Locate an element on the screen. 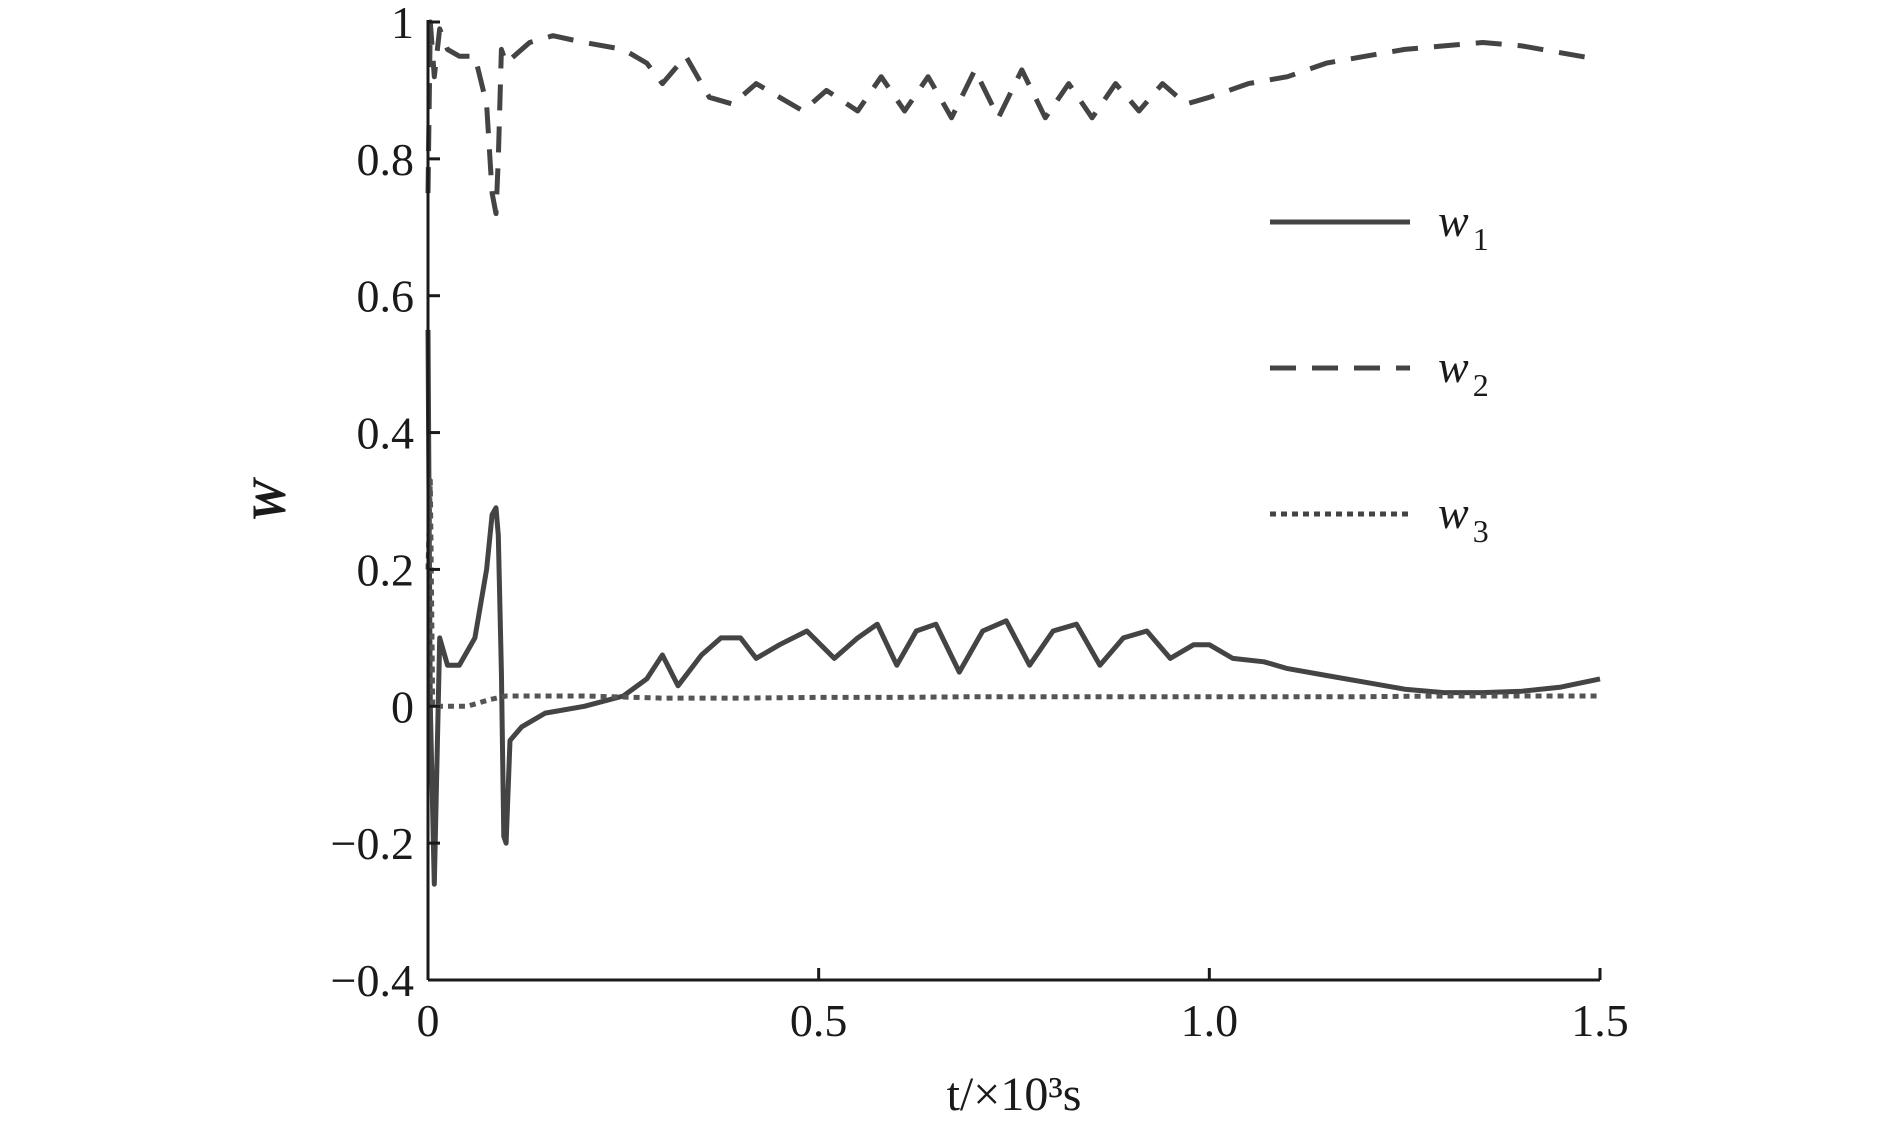 The image size is (1890, 1130). x-tick-label: 0.5 is located at coordinates (819, 1020).